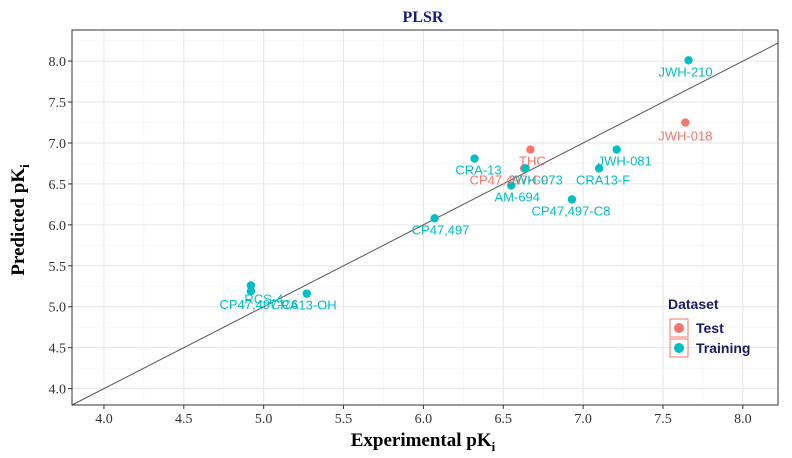 The width and height of the screenshot is (792, 458). I want to click on point-cp47-497-c8, so click(572, 199).